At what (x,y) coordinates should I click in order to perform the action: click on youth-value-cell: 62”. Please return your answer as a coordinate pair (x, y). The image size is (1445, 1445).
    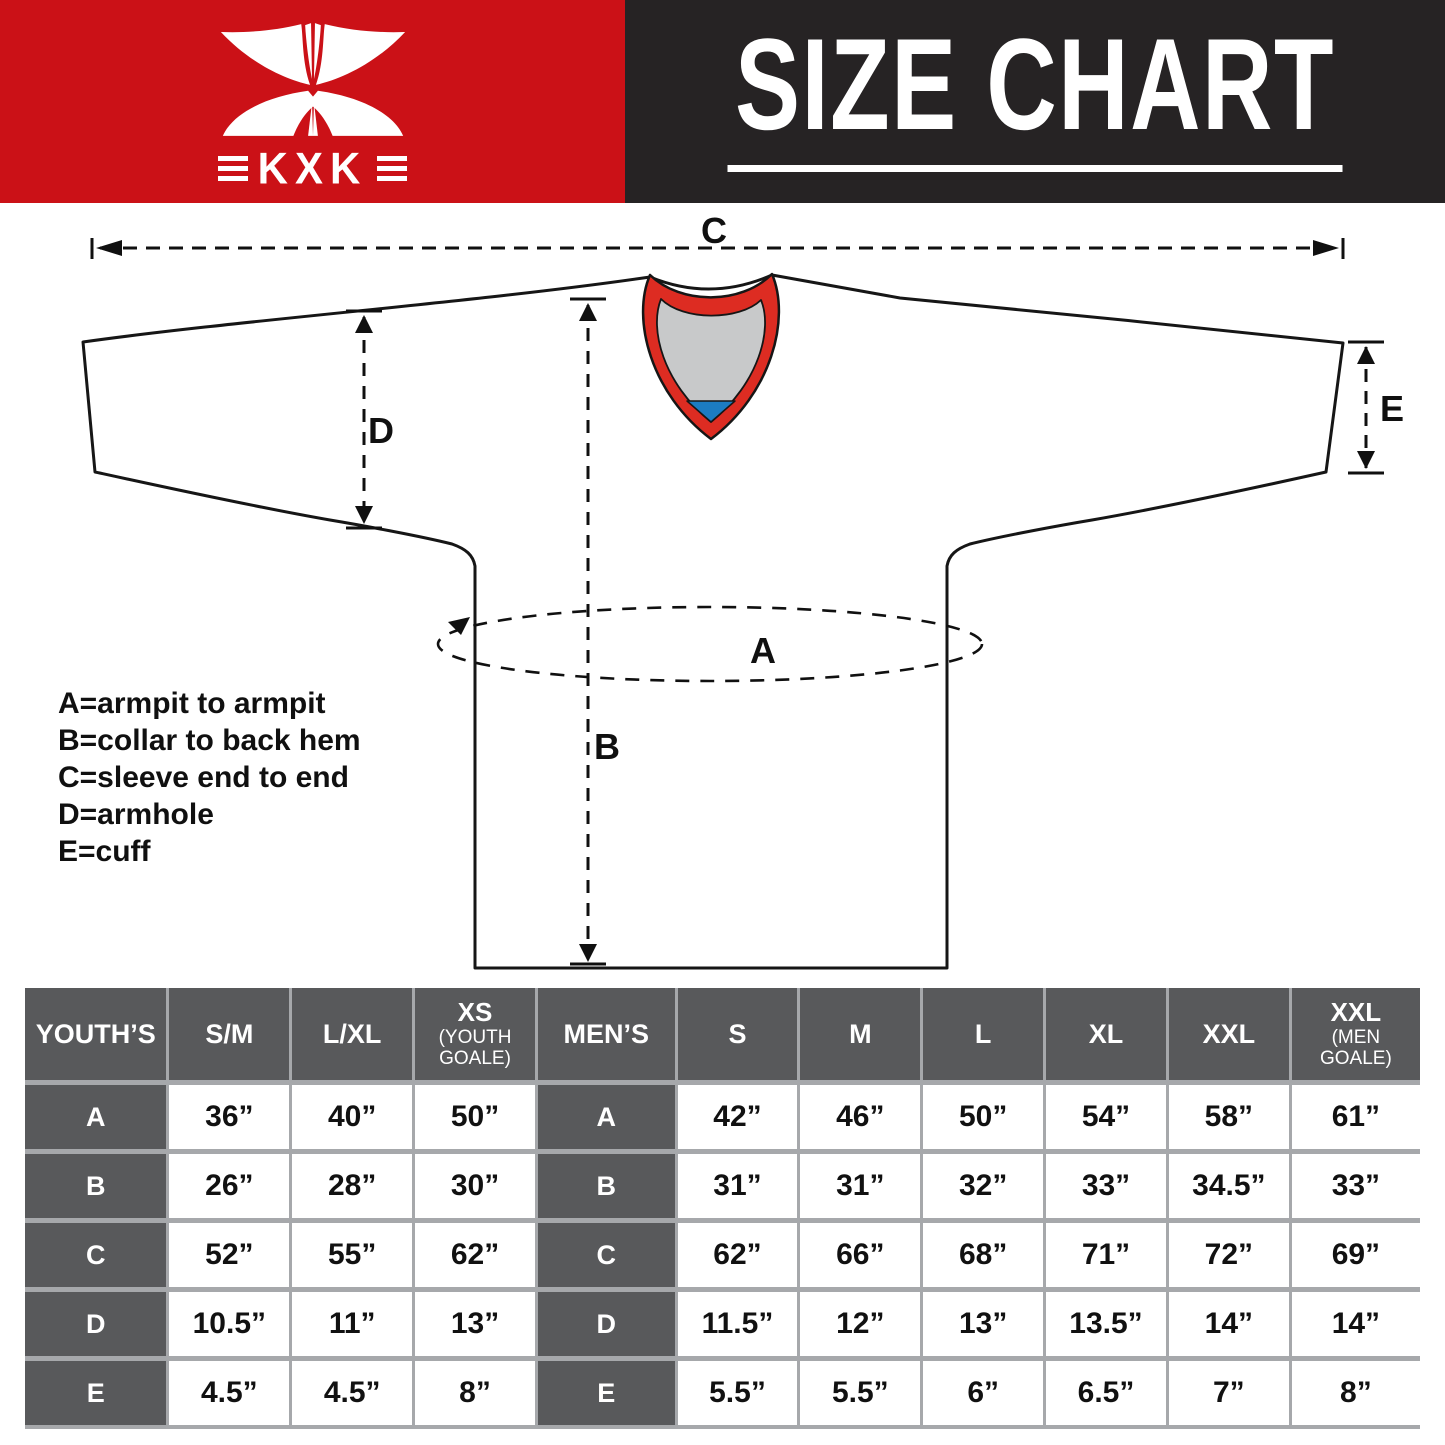
    Looking at the image, I should click on (475, 1255).